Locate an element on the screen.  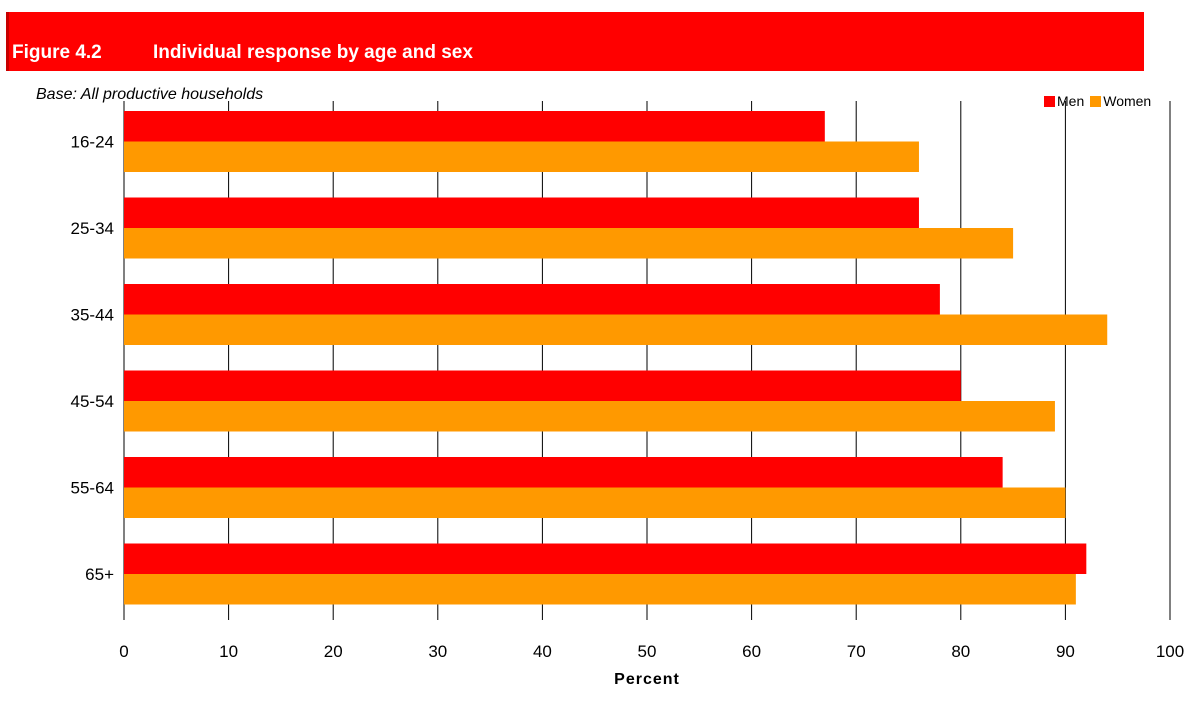
bar-men-65+ is located at coordinates (605, 558).